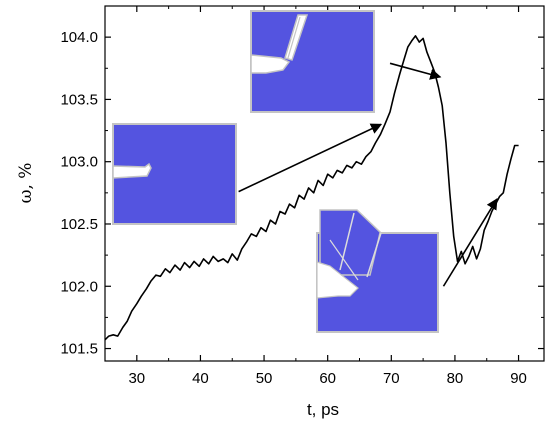  Describe the element at coordinates (294, 37) in the screenshot. I see `inset-2-slip-line` at that location.